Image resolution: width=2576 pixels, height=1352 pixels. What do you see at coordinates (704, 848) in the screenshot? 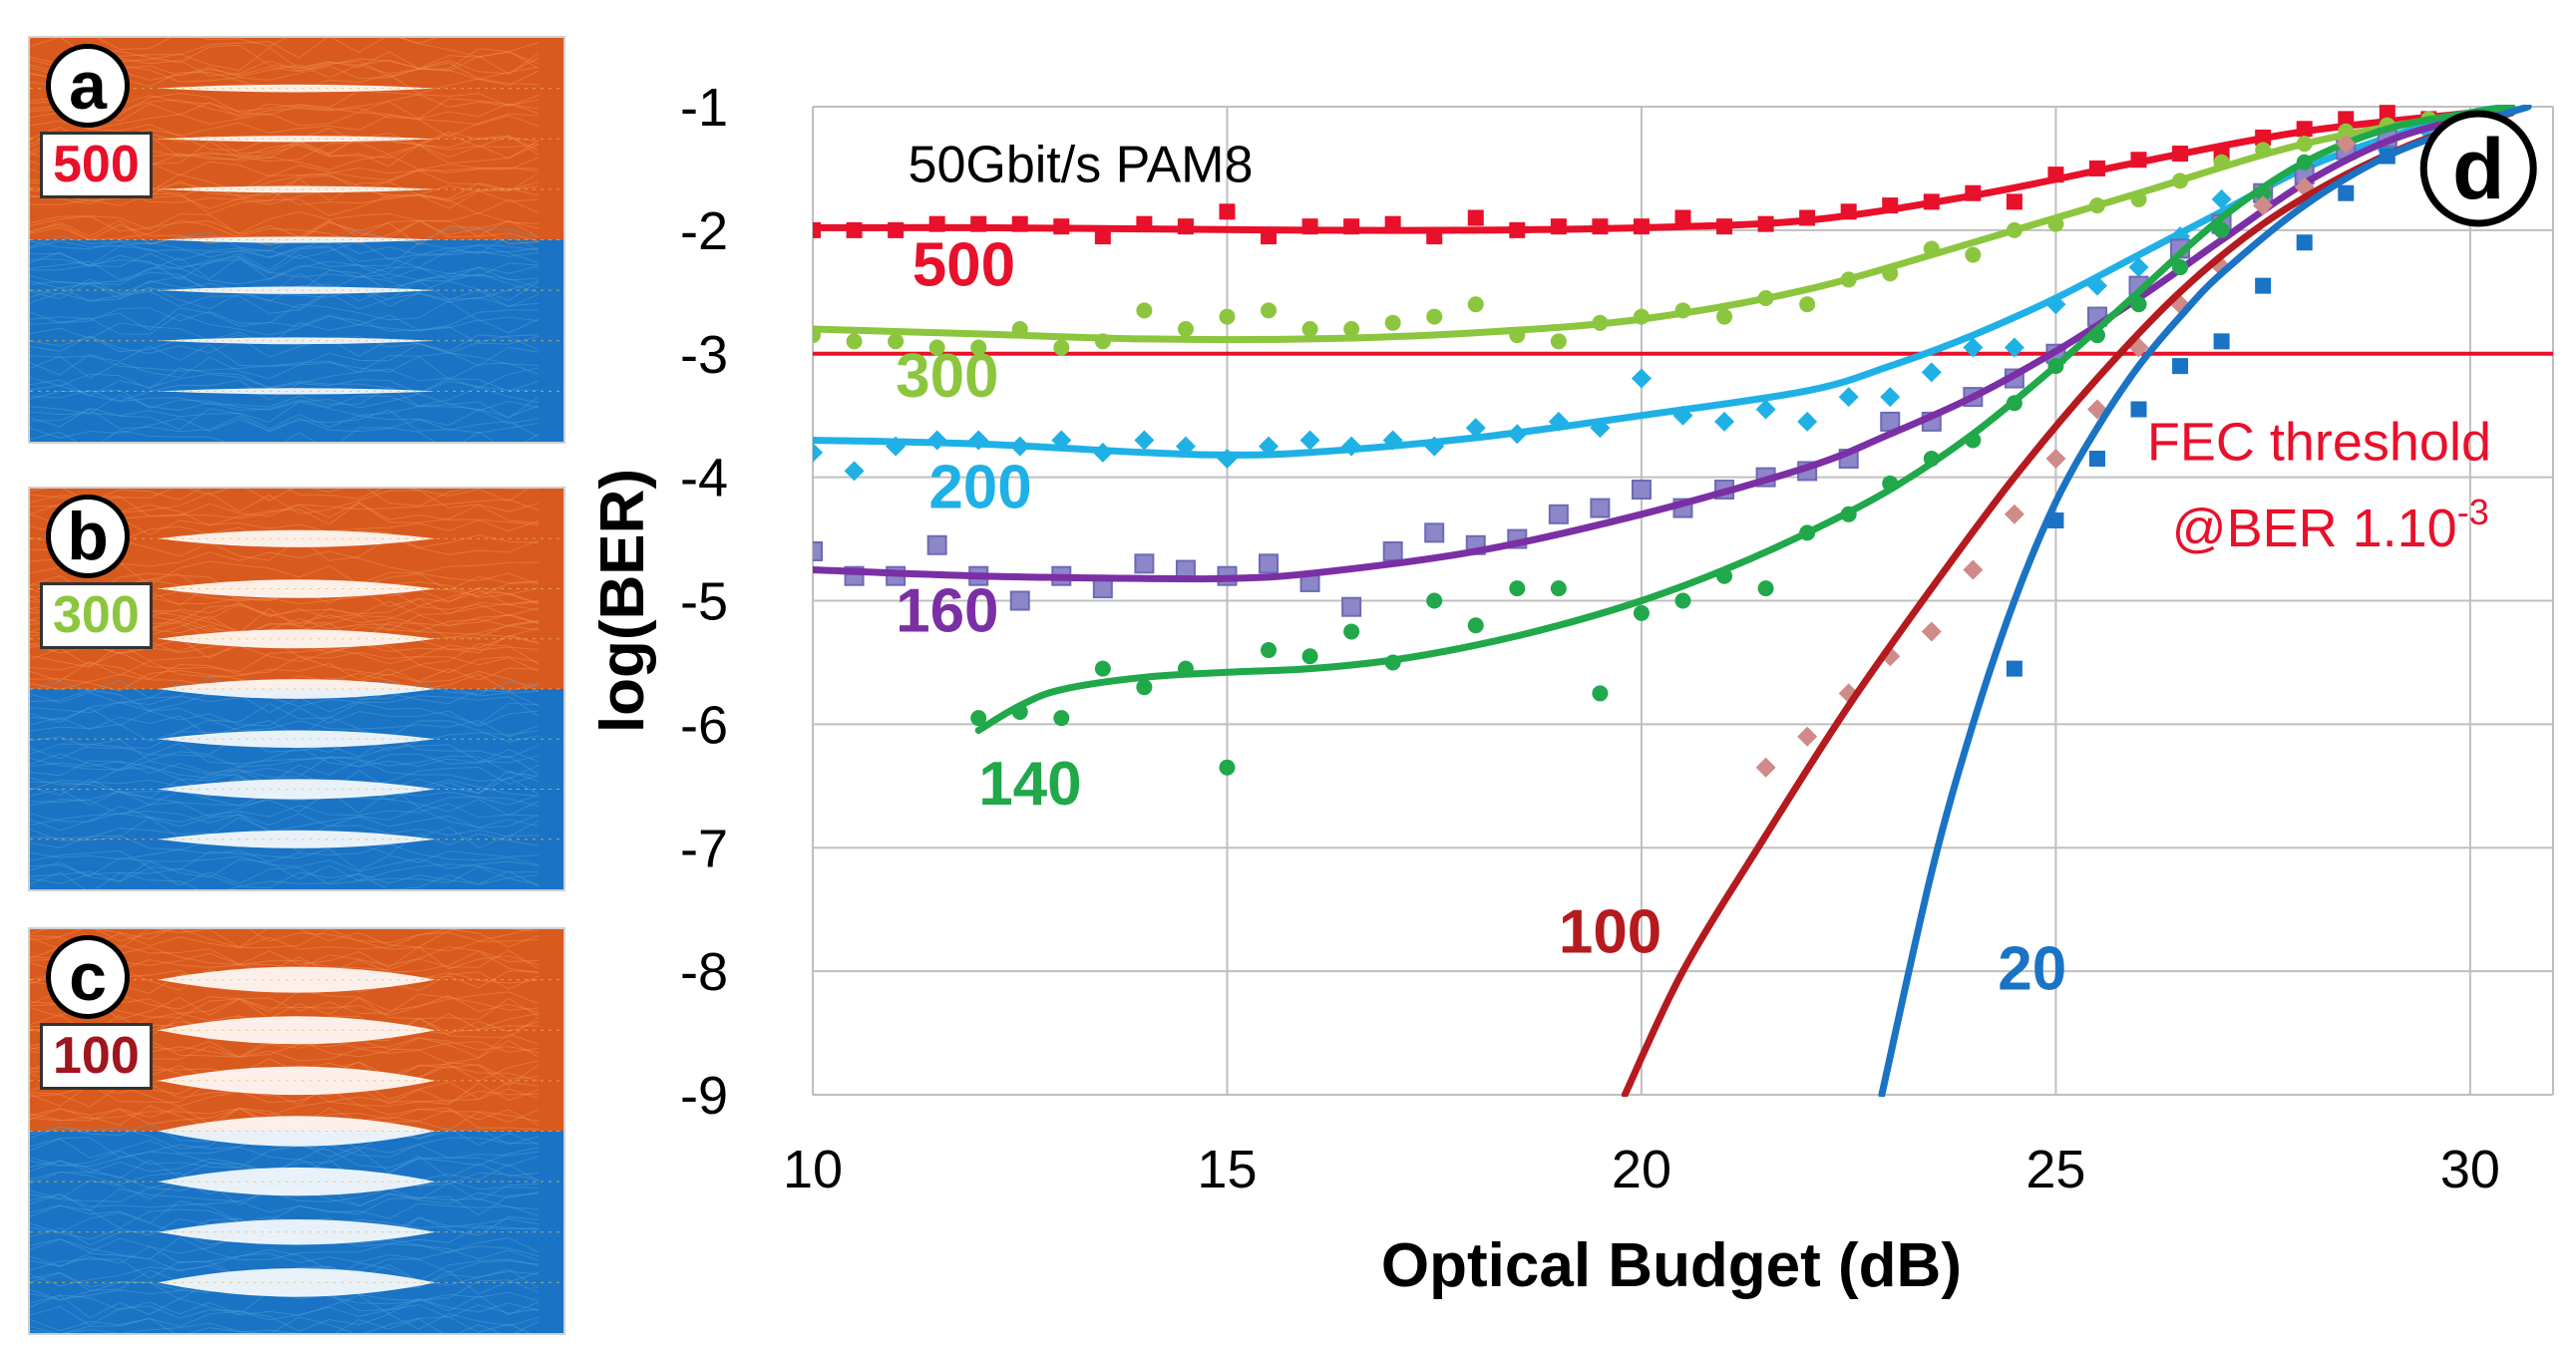
I see `y-tick-label: -7` at bounding box center [704, 848].